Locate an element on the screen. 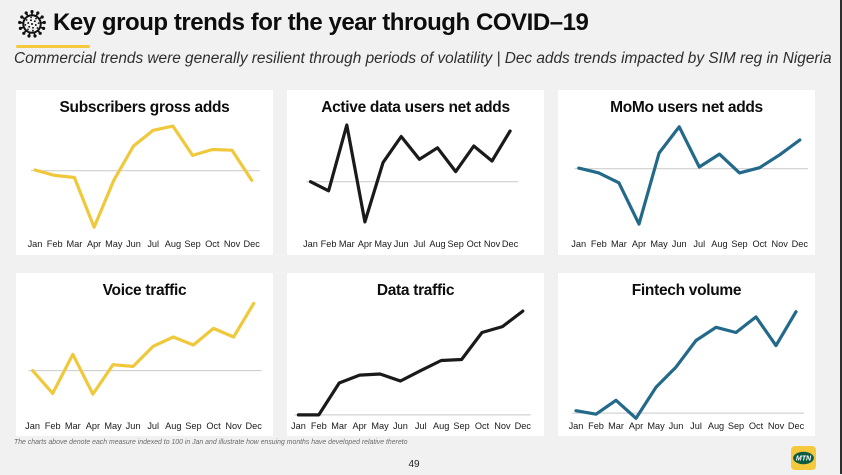 This screenshot has height=475, width=842. svg-text: MTN is located at coordinates (804, 459).